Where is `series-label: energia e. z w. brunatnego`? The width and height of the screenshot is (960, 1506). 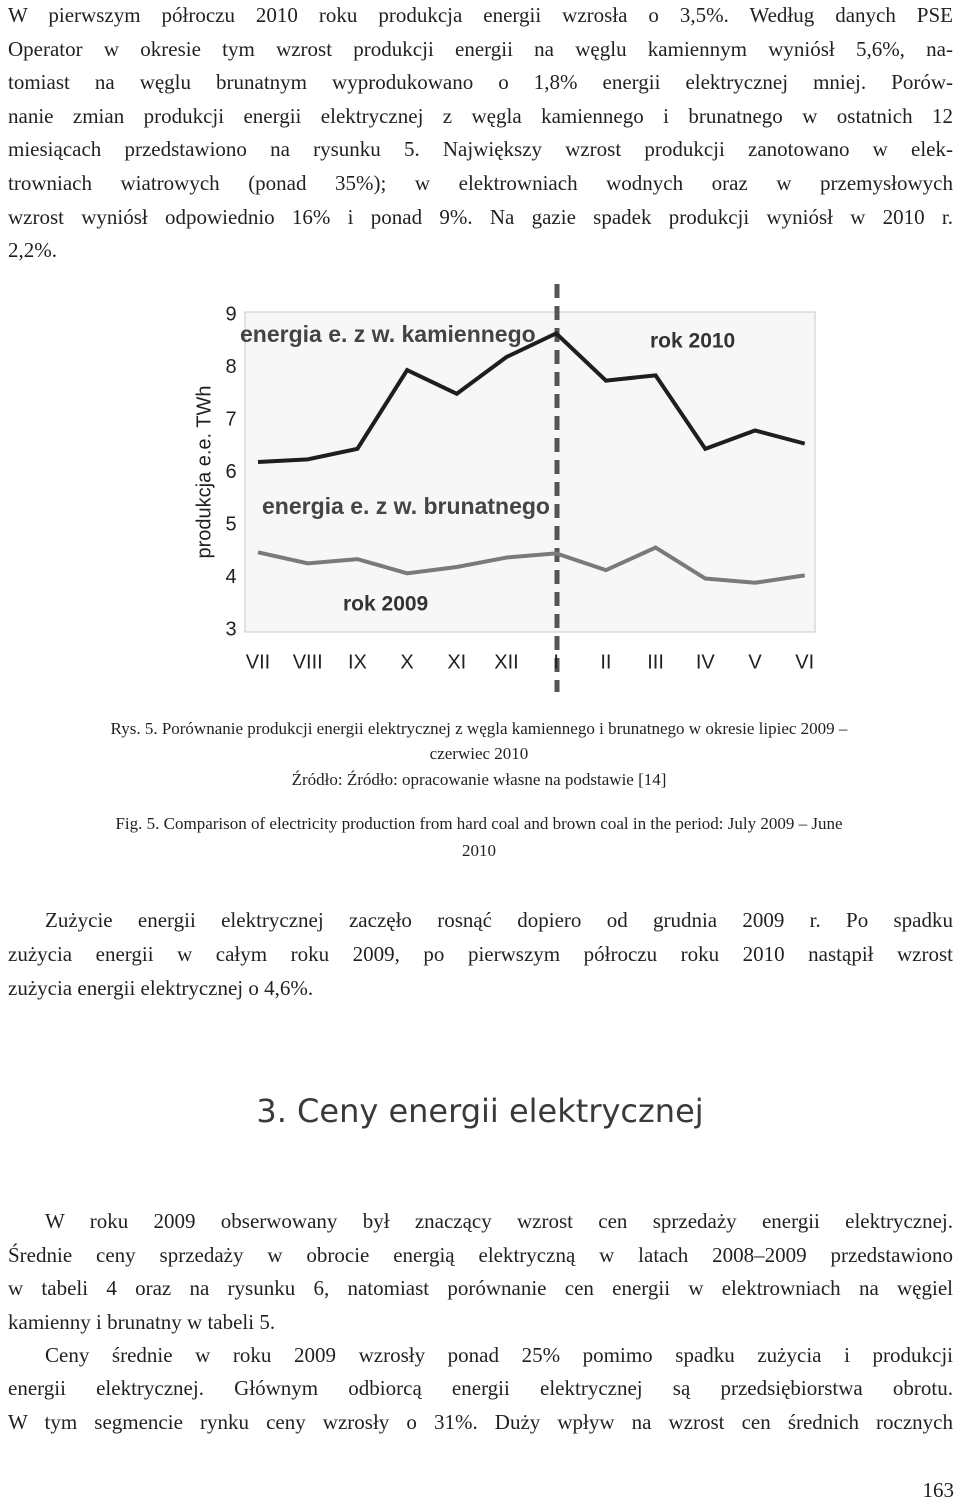 series-label: energia e. z w. brunatnego is located at coordinates (406, 506).